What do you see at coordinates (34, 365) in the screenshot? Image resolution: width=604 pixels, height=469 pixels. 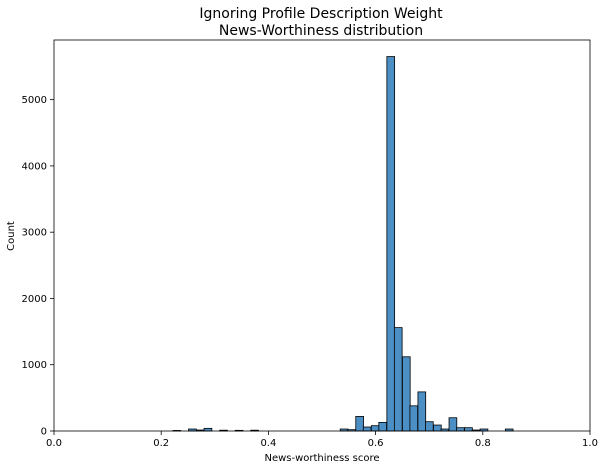 I see `y-tick-label: 1000` at bounding box center [34, 365].